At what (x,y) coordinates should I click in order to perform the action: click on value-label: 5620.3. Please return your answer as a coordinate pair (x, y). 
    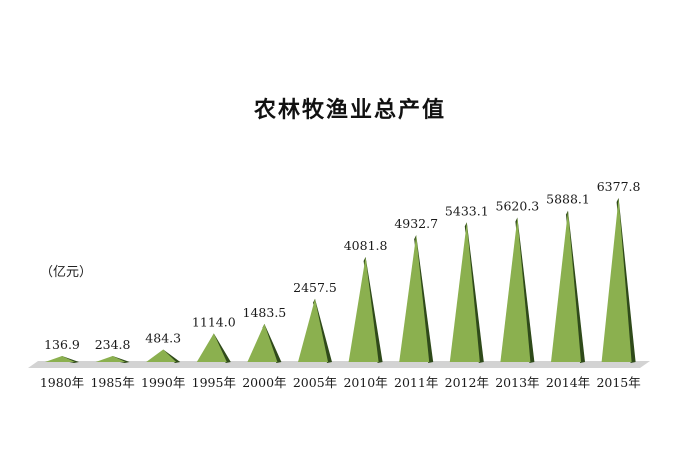
    Looking at the image, I should click on (518, 205).